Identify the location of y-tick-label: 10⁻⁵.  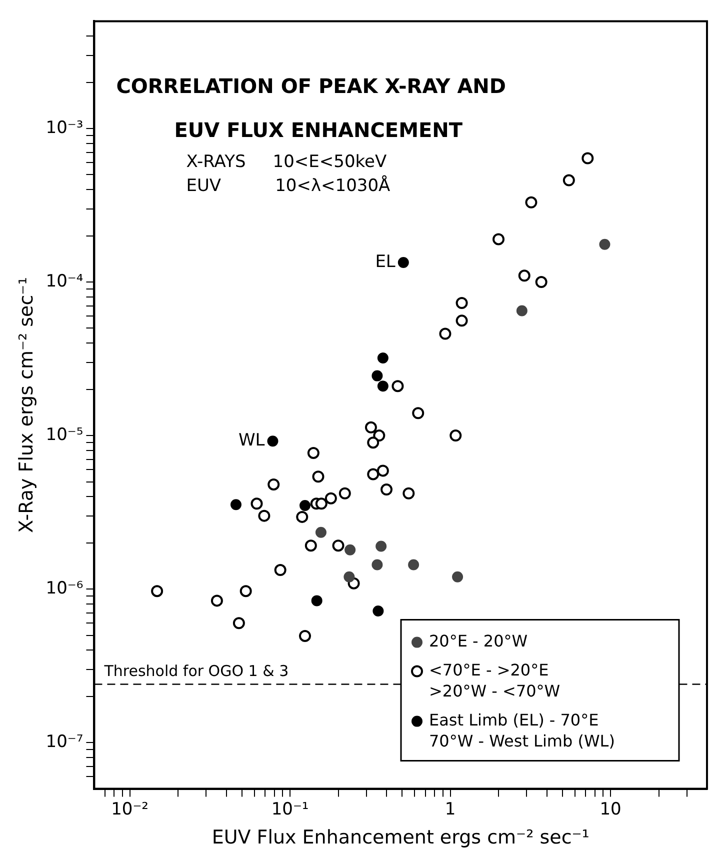
(65, 434).